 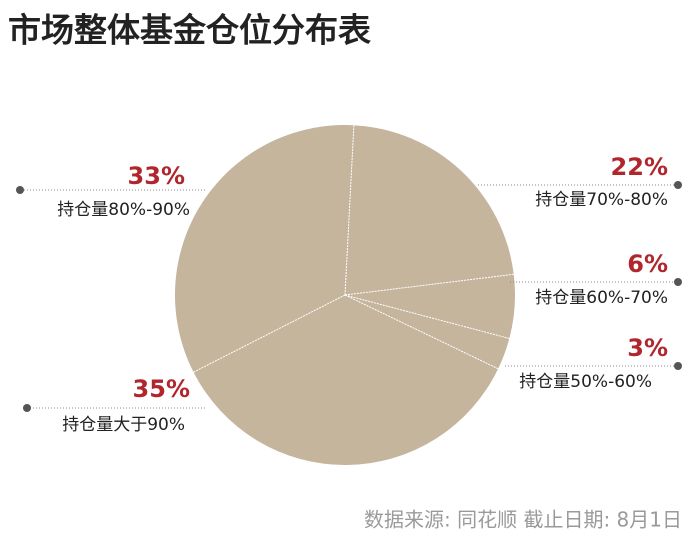 I want to click on category-label: 持仓量70%-80%, so click(x=601, y=200).